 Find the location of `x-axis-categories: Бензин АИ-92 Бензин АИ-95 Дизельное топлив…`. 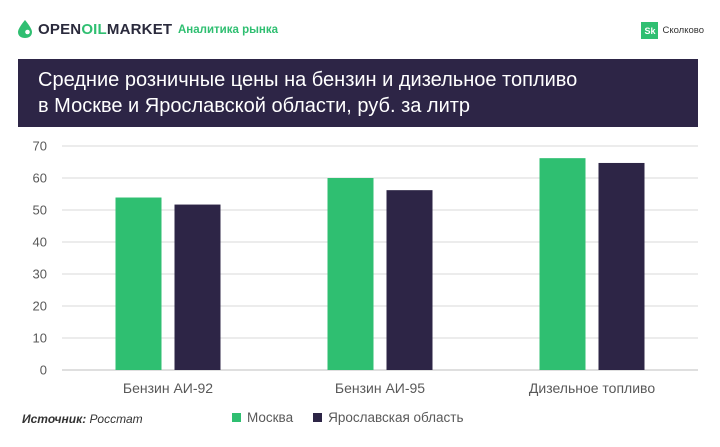

x-axis-categories: Бензин АИ-92 Бензин АИ-95 Дизельное топлив… is located at coordinates (389, 388).